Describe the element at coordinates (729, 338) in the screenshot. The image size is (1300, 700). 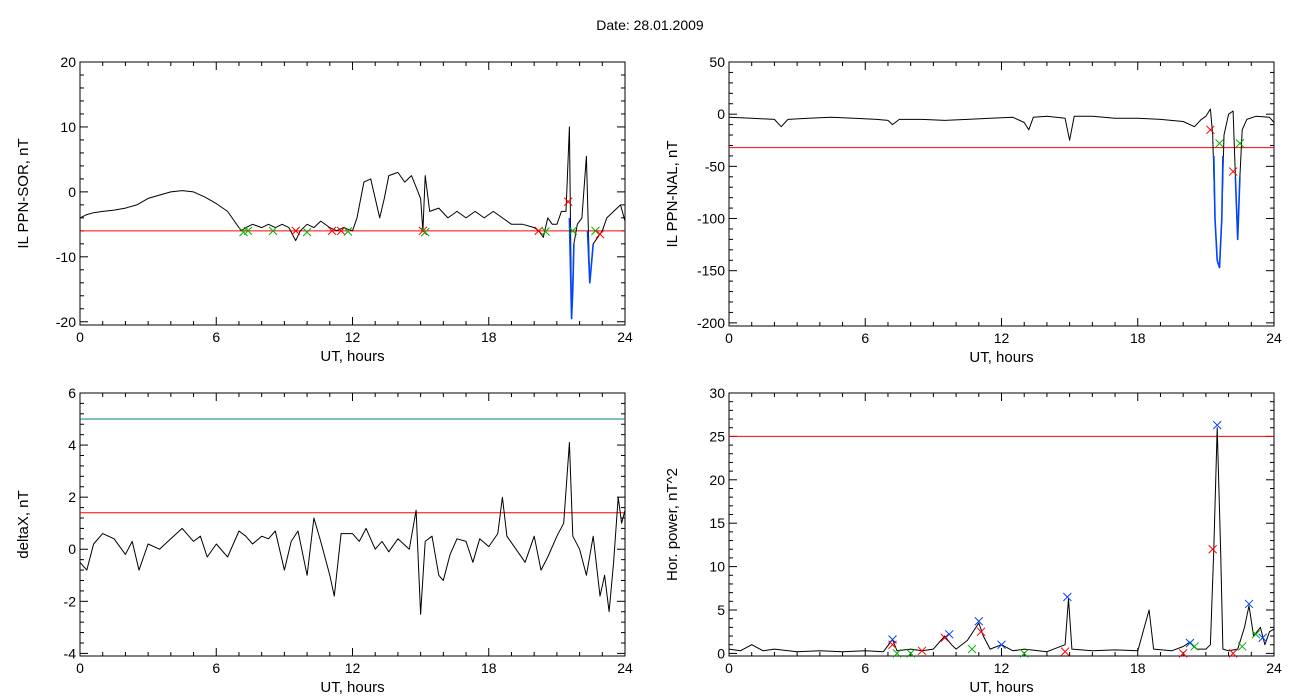
I see `plot-2-x-tick-label: 0` at that location.